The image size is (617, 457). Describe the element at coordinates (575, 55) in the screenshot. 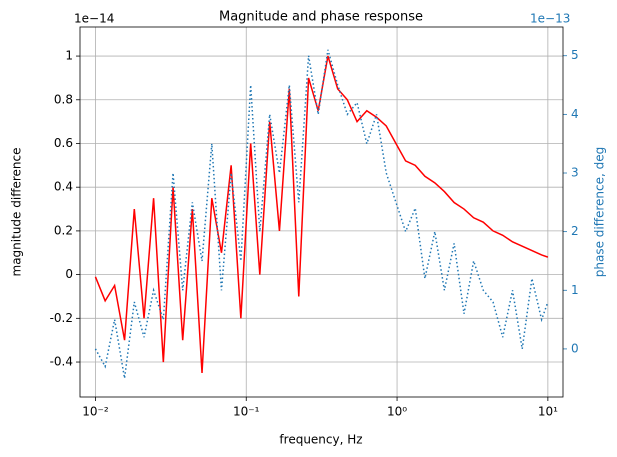

I see `y2-tick-label: 5` at that location.